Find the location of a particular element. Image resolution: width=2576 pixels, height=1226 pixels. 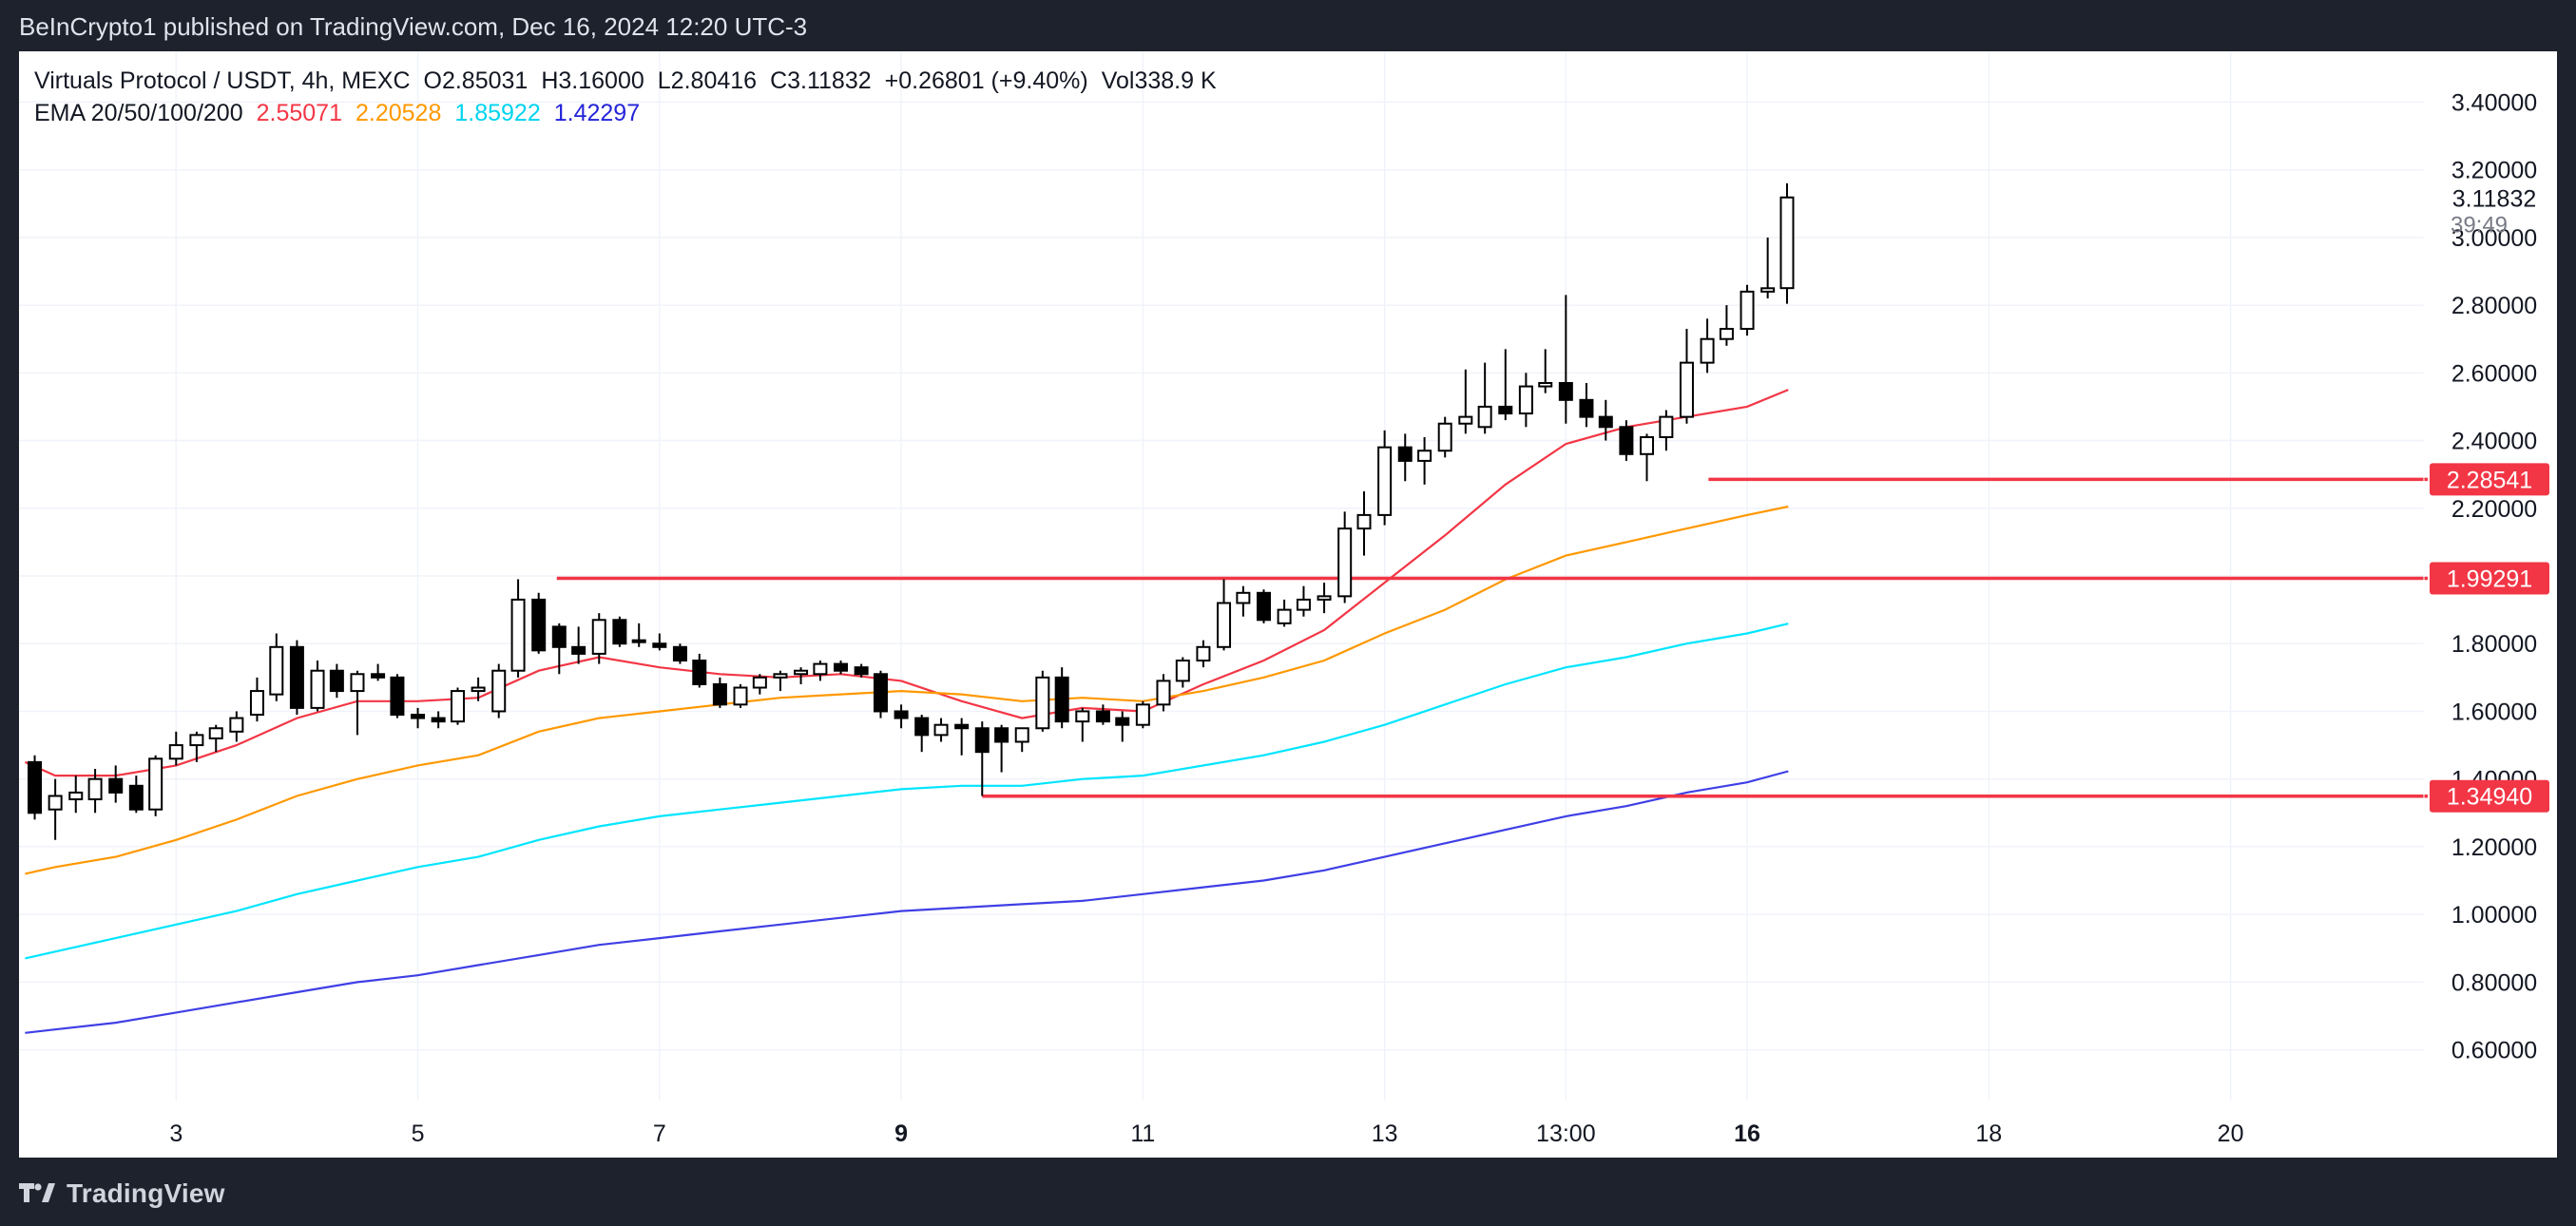

price-tick-label: 1.20000 is located at coordinates (2494, 847).